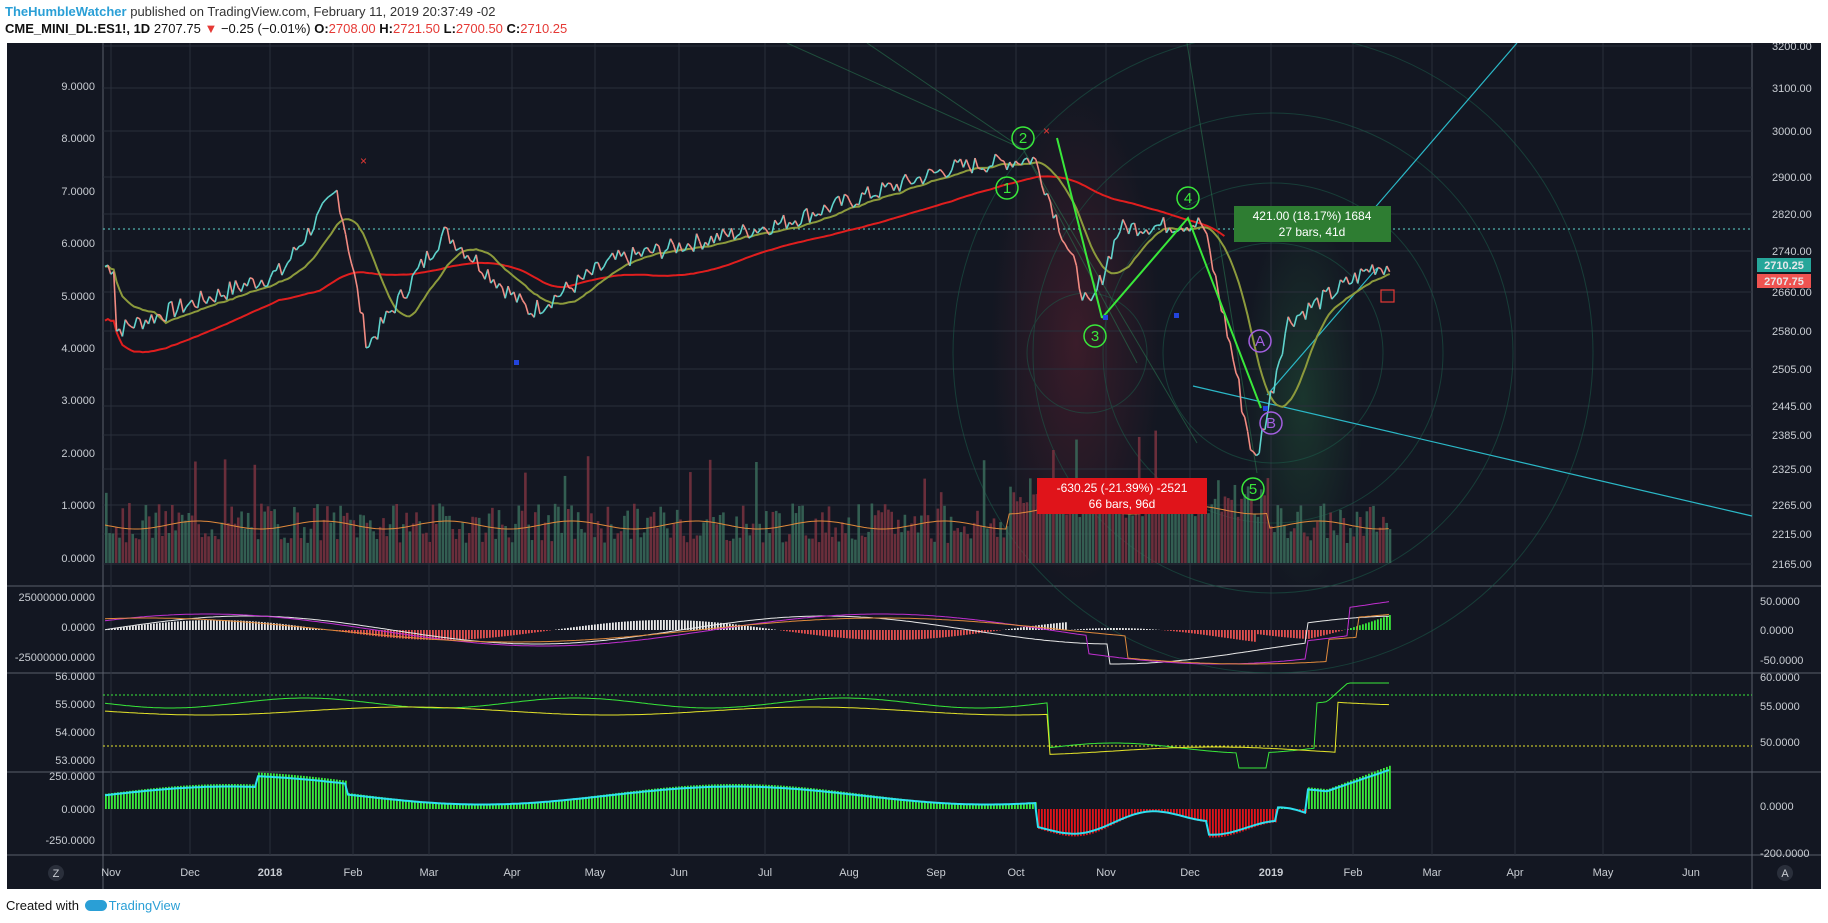 This screenshot has height=923, width=1828. Describe the element at coordinates (66, 11) in the screenshot. I see `author-link: TheHumbleWatcher` at that location.